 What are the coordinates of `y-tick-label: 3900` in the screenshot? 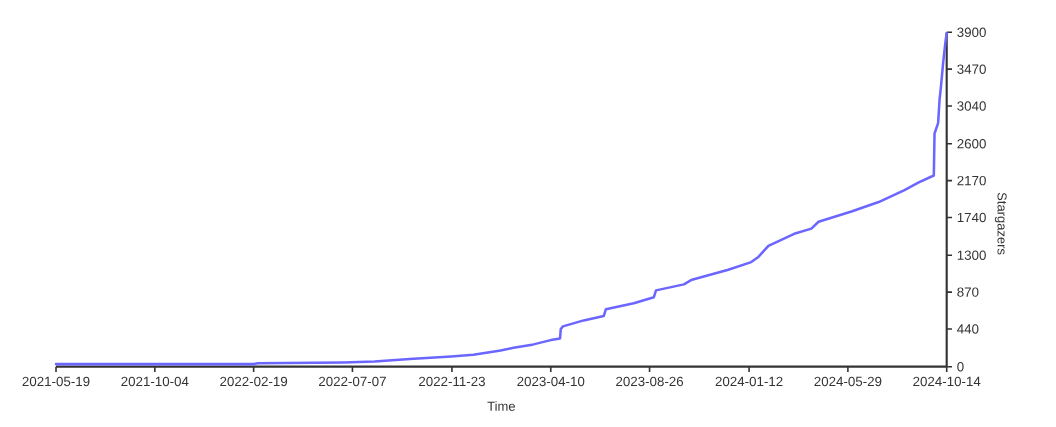 It's located at (971, 32).